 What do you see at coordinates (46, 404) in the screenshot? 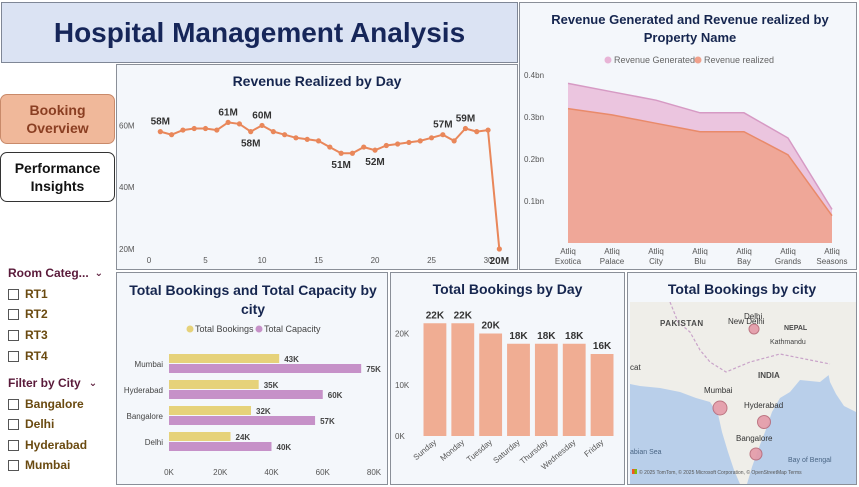
I see `city-filter-bangalore: Bangalore` at bounding box center [46, 404].